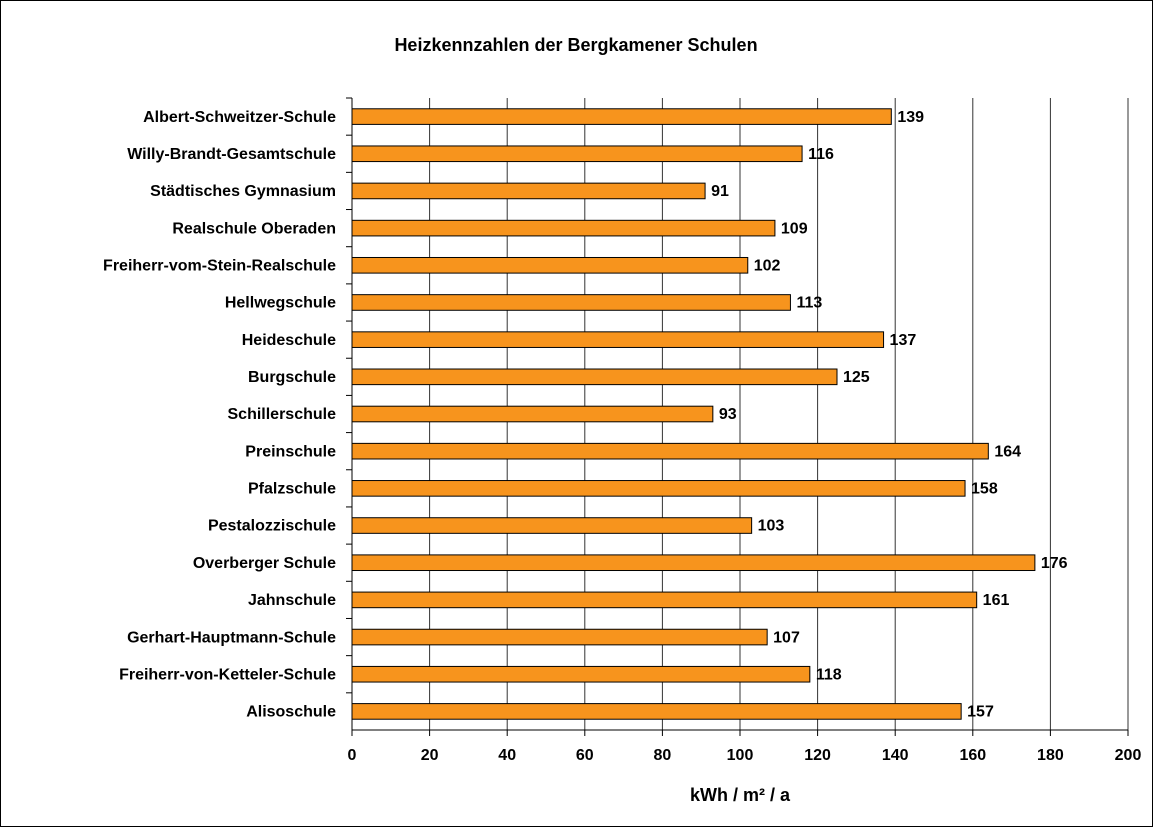 The width and height of the screenshot is (1153, 827). I want to click on y-tick-label: Jahnschule, so click(292, 600).